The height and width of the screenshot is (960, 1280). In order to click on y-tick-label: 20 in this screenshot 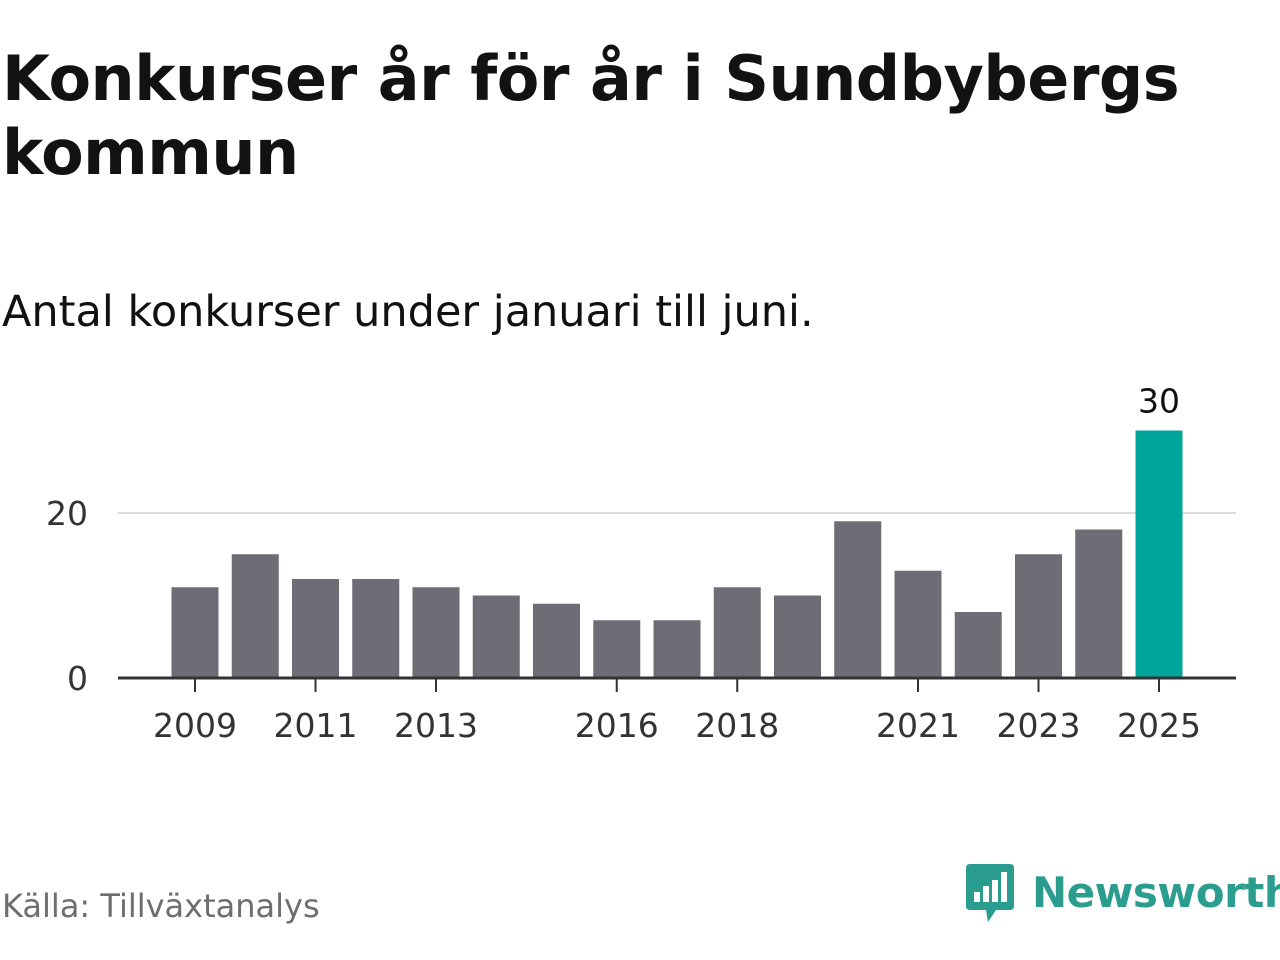, I will do `click(67, 513)`.